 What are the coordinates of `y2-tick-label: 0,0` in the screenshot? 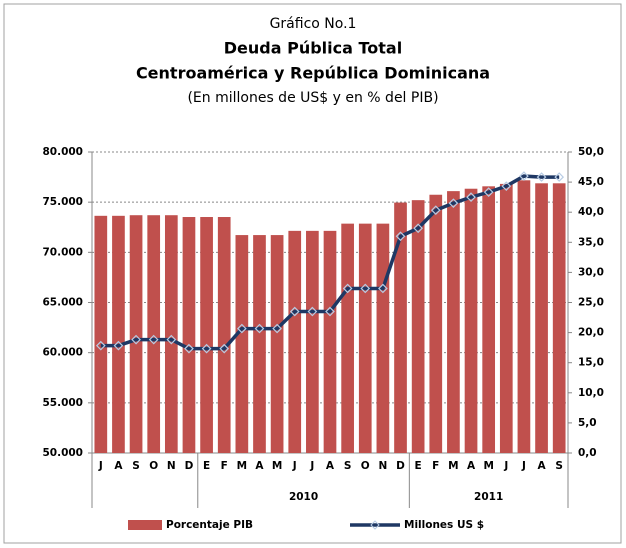 It's located at (587, 453).